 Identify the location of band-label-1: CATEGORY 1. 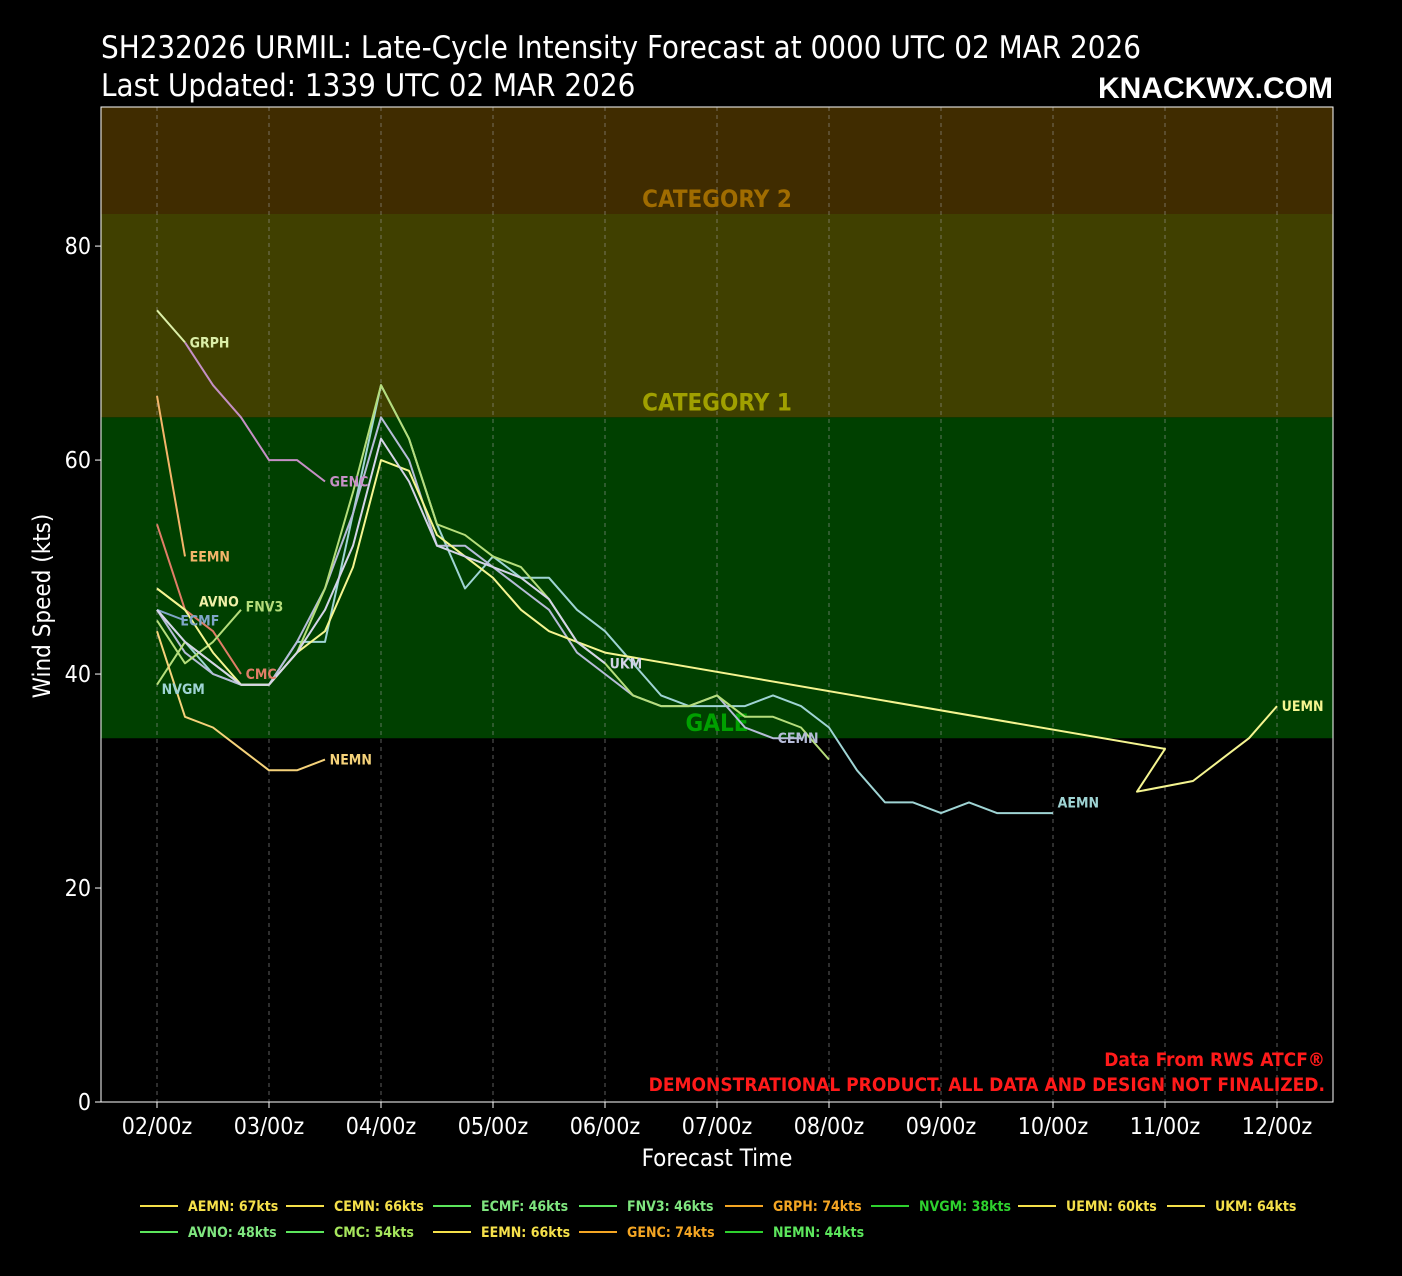
(717, 402).